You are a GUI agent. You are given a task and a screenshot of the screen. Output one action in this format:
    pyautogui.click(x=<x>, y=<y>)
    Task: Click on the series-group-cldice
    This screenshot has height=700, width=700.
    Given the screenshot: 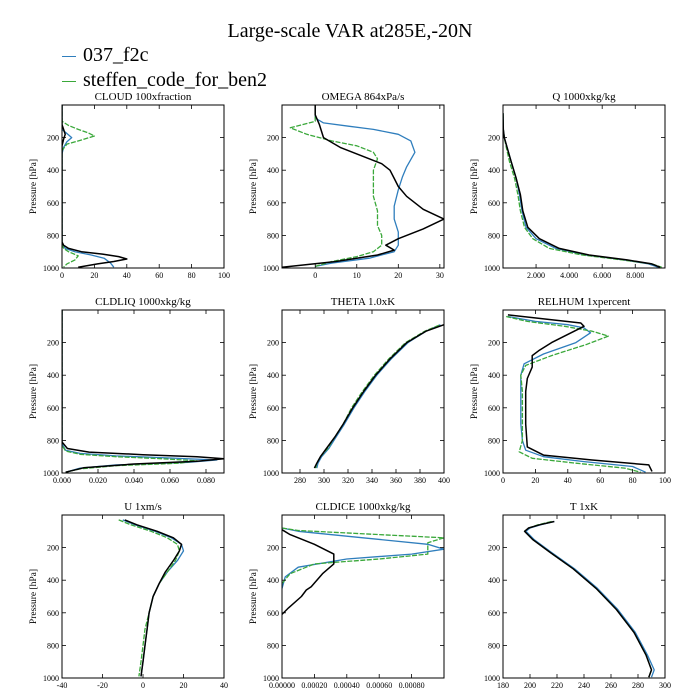 What is the action you would take?
    pyautogui.click(x=363, y=571)
    